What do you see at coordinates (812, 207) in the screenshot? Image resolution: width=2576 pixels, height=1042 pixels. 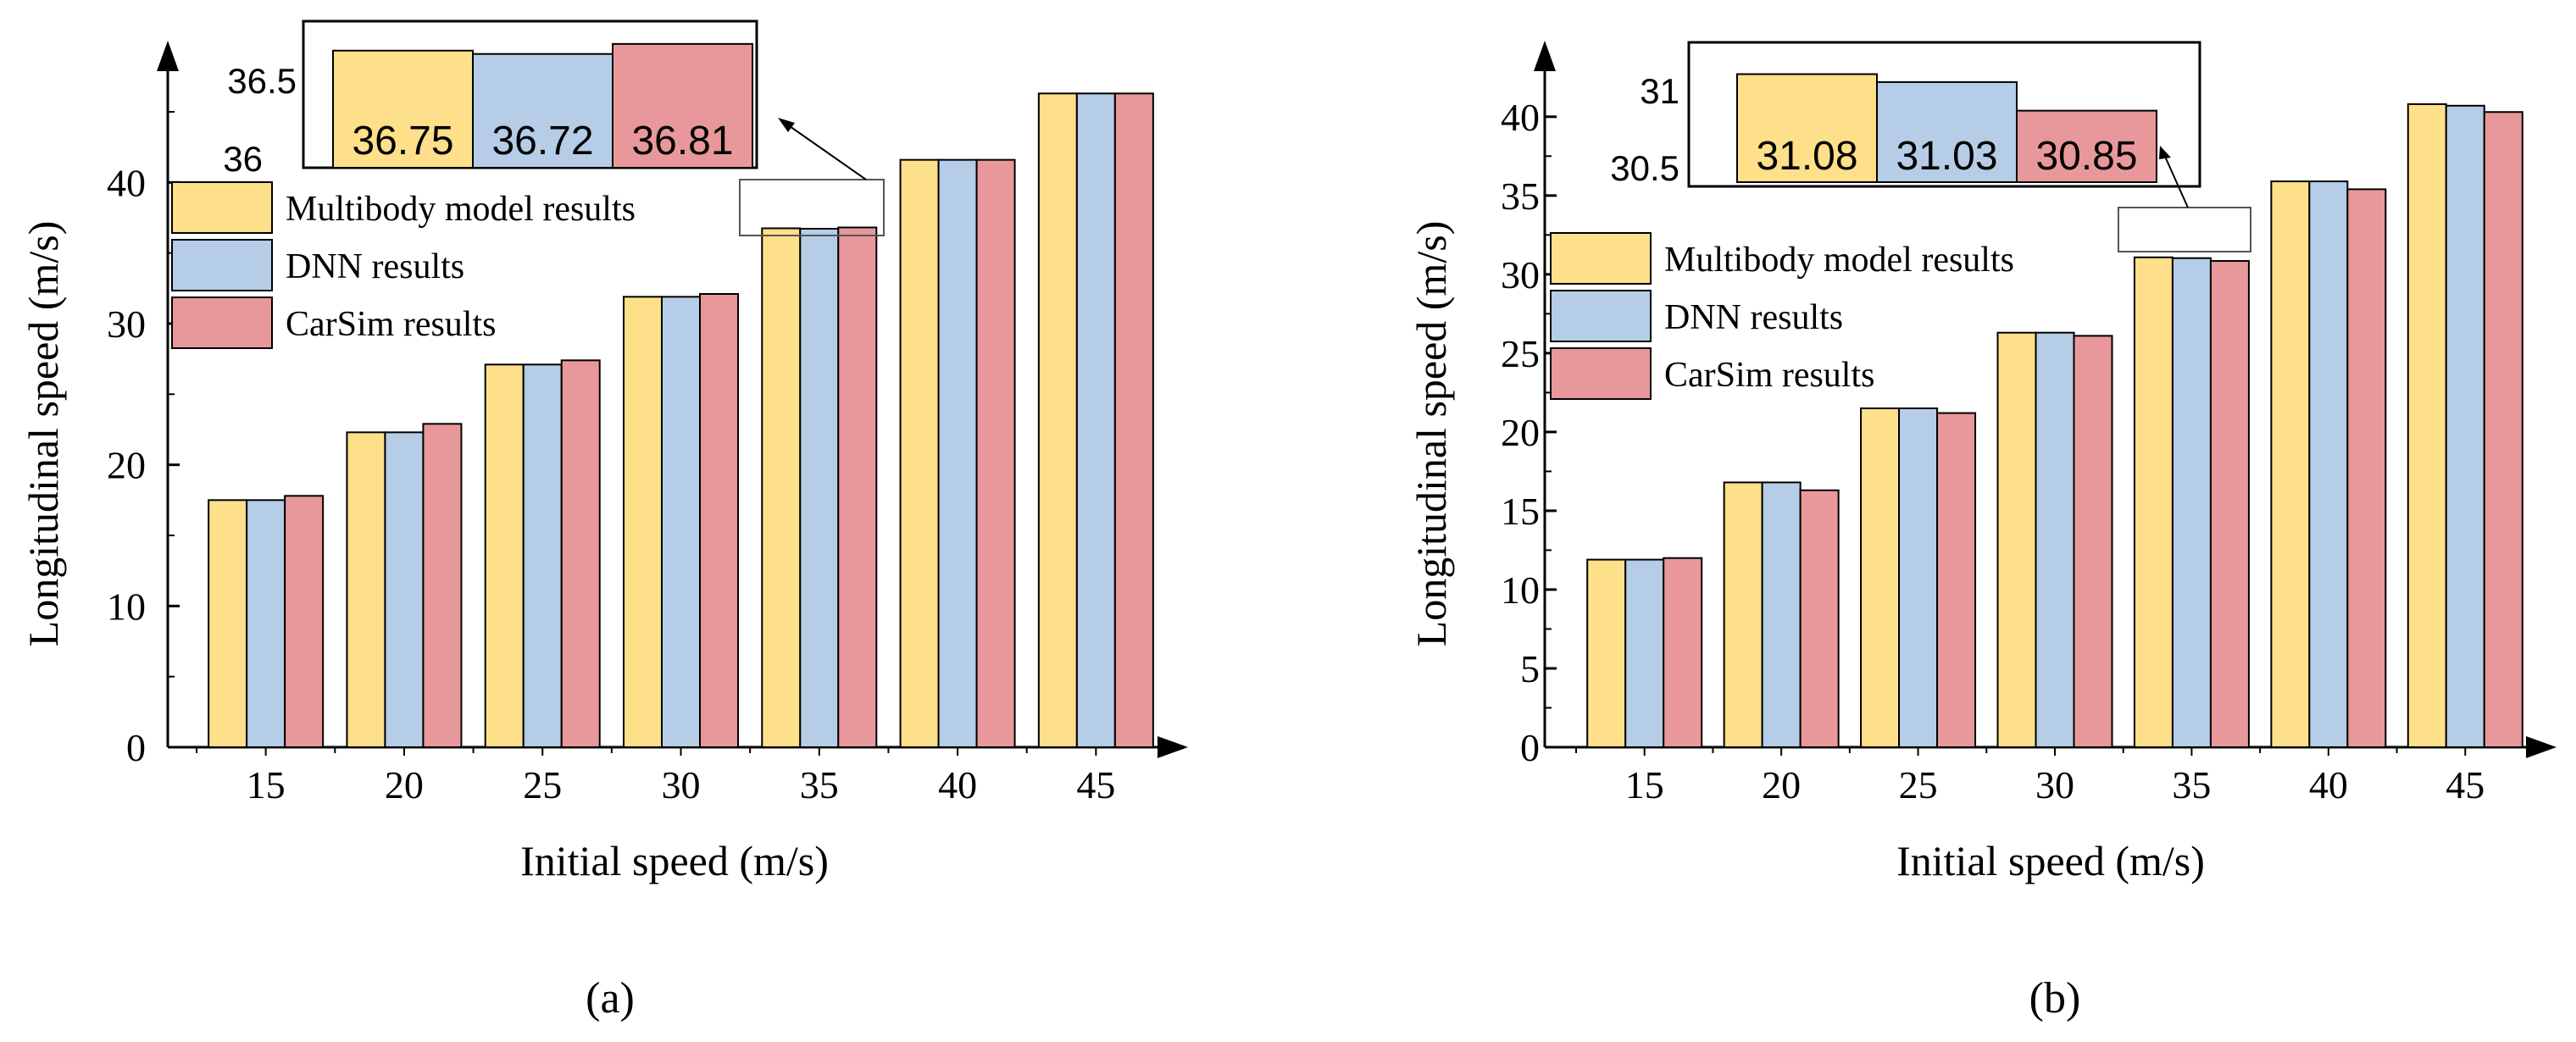 I see `zoom-region-box` at bounding box center [812, 207].